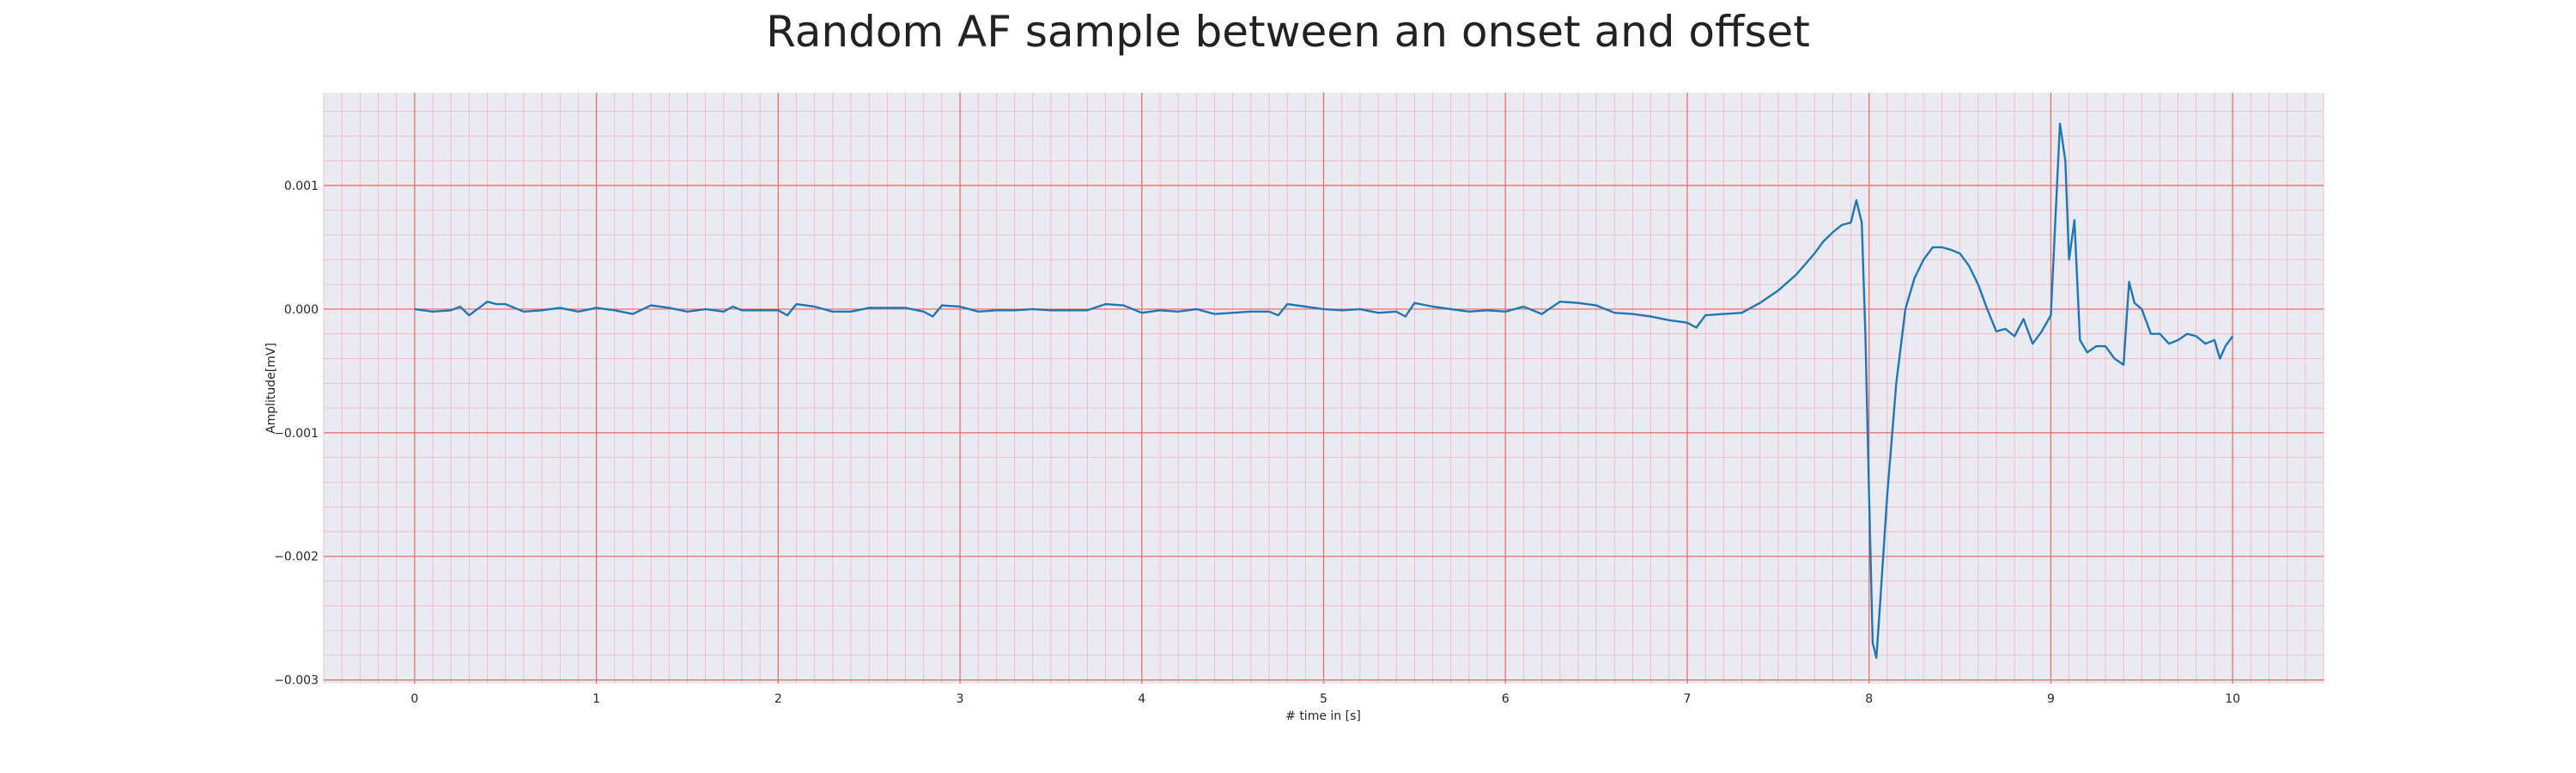  I want to click on y-tick-label: 0.000, so click(301, 310).